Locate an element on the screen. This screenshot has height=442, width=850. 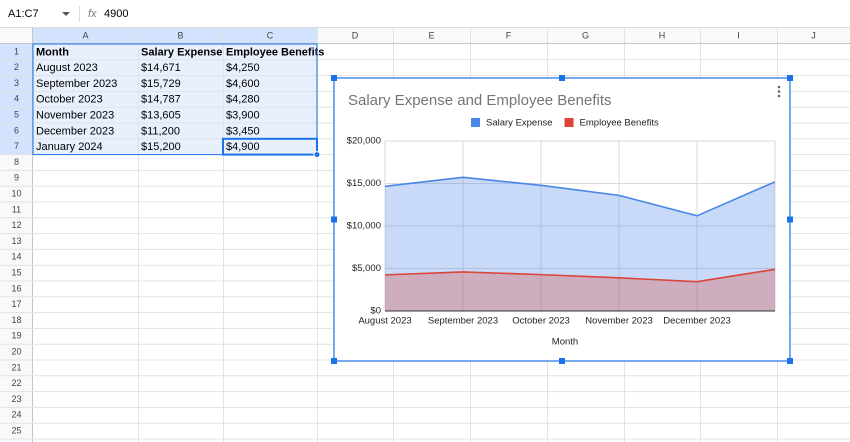
x-tick-label: October 2023 is located at coordinates (541, 321).